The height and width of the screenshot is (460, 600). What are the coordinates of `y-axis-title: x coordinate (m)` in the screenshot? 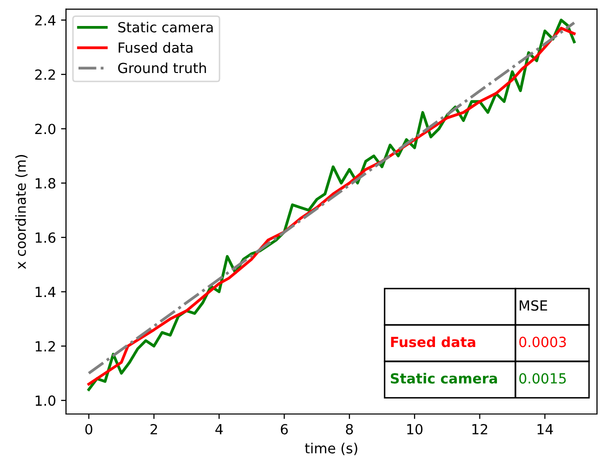 It's located at (21, 212).